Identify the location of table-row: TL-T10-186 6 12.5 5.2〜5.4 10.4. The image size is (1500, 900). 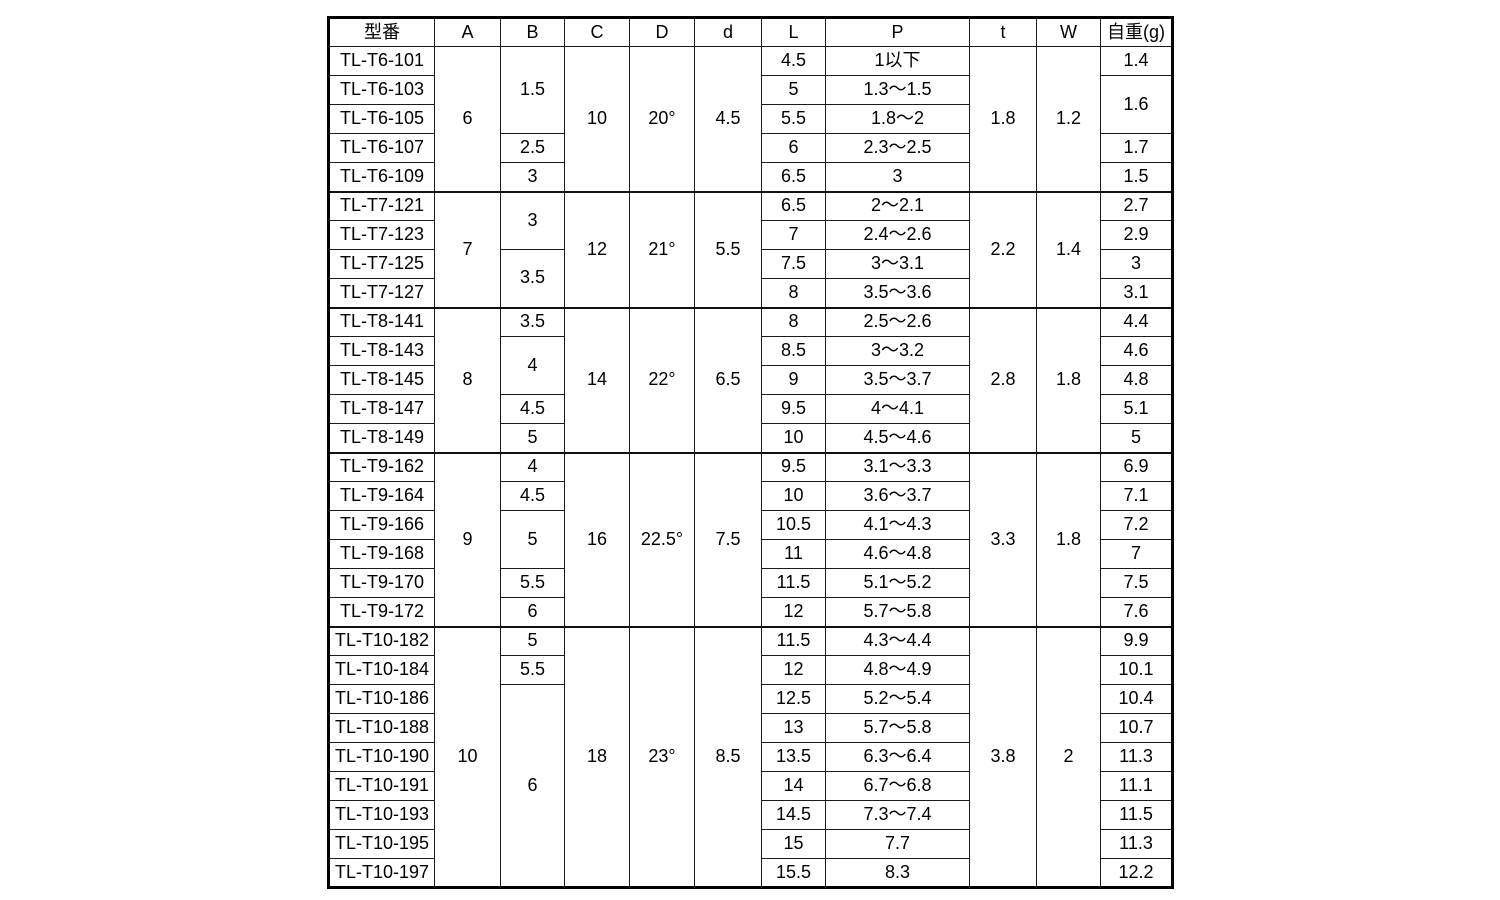
(750, 786).